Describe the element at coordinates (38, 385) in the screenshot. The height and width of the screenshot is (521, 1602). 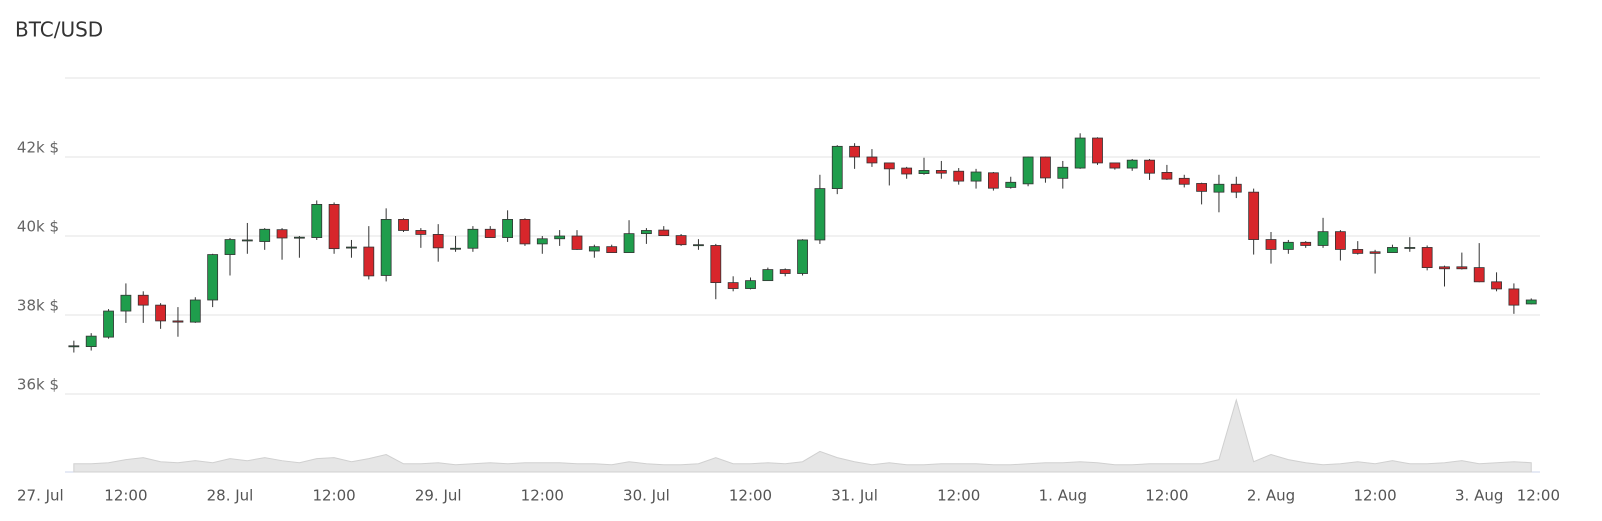
I see `y-tick-label: 36k $` at that location.